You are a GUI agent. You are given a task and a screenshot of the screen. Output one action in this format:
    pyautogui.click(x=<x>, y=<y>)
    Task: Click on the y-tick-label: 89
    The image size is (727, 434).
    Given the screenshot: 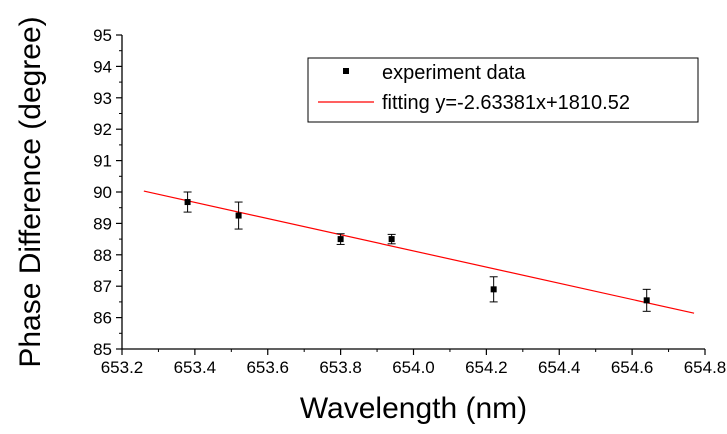 What is the action you would take?
    pyautogui.click(x=102, y=223)
    